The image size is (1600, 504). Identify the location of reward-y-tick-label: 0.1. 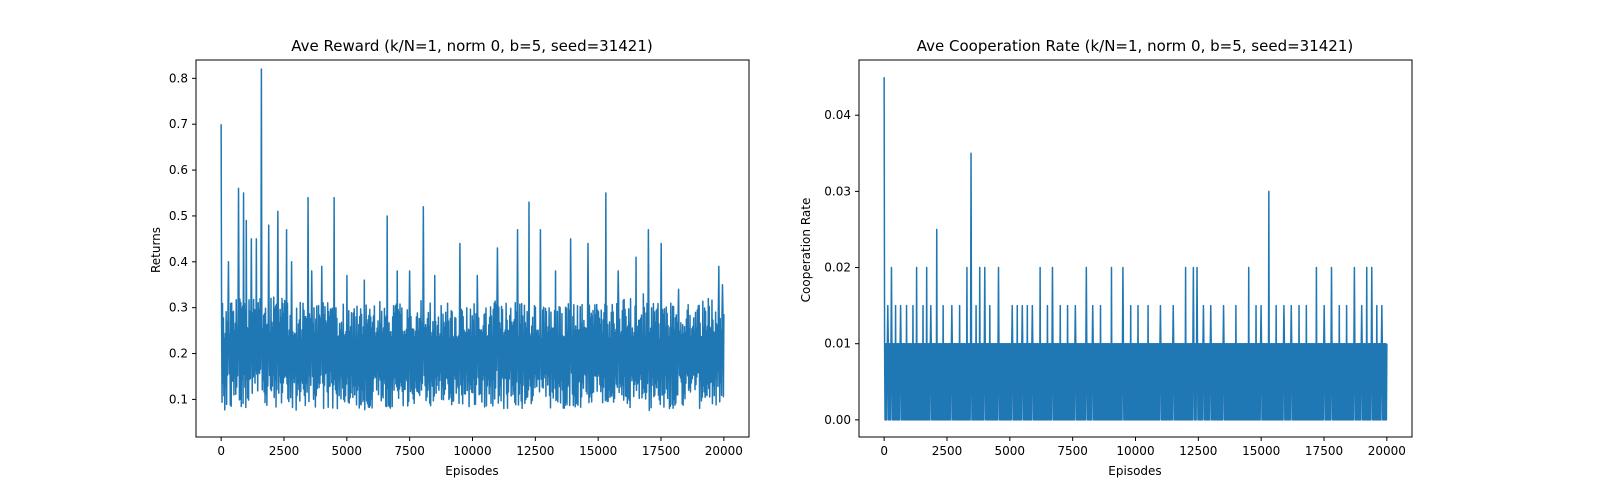
(178, 399).